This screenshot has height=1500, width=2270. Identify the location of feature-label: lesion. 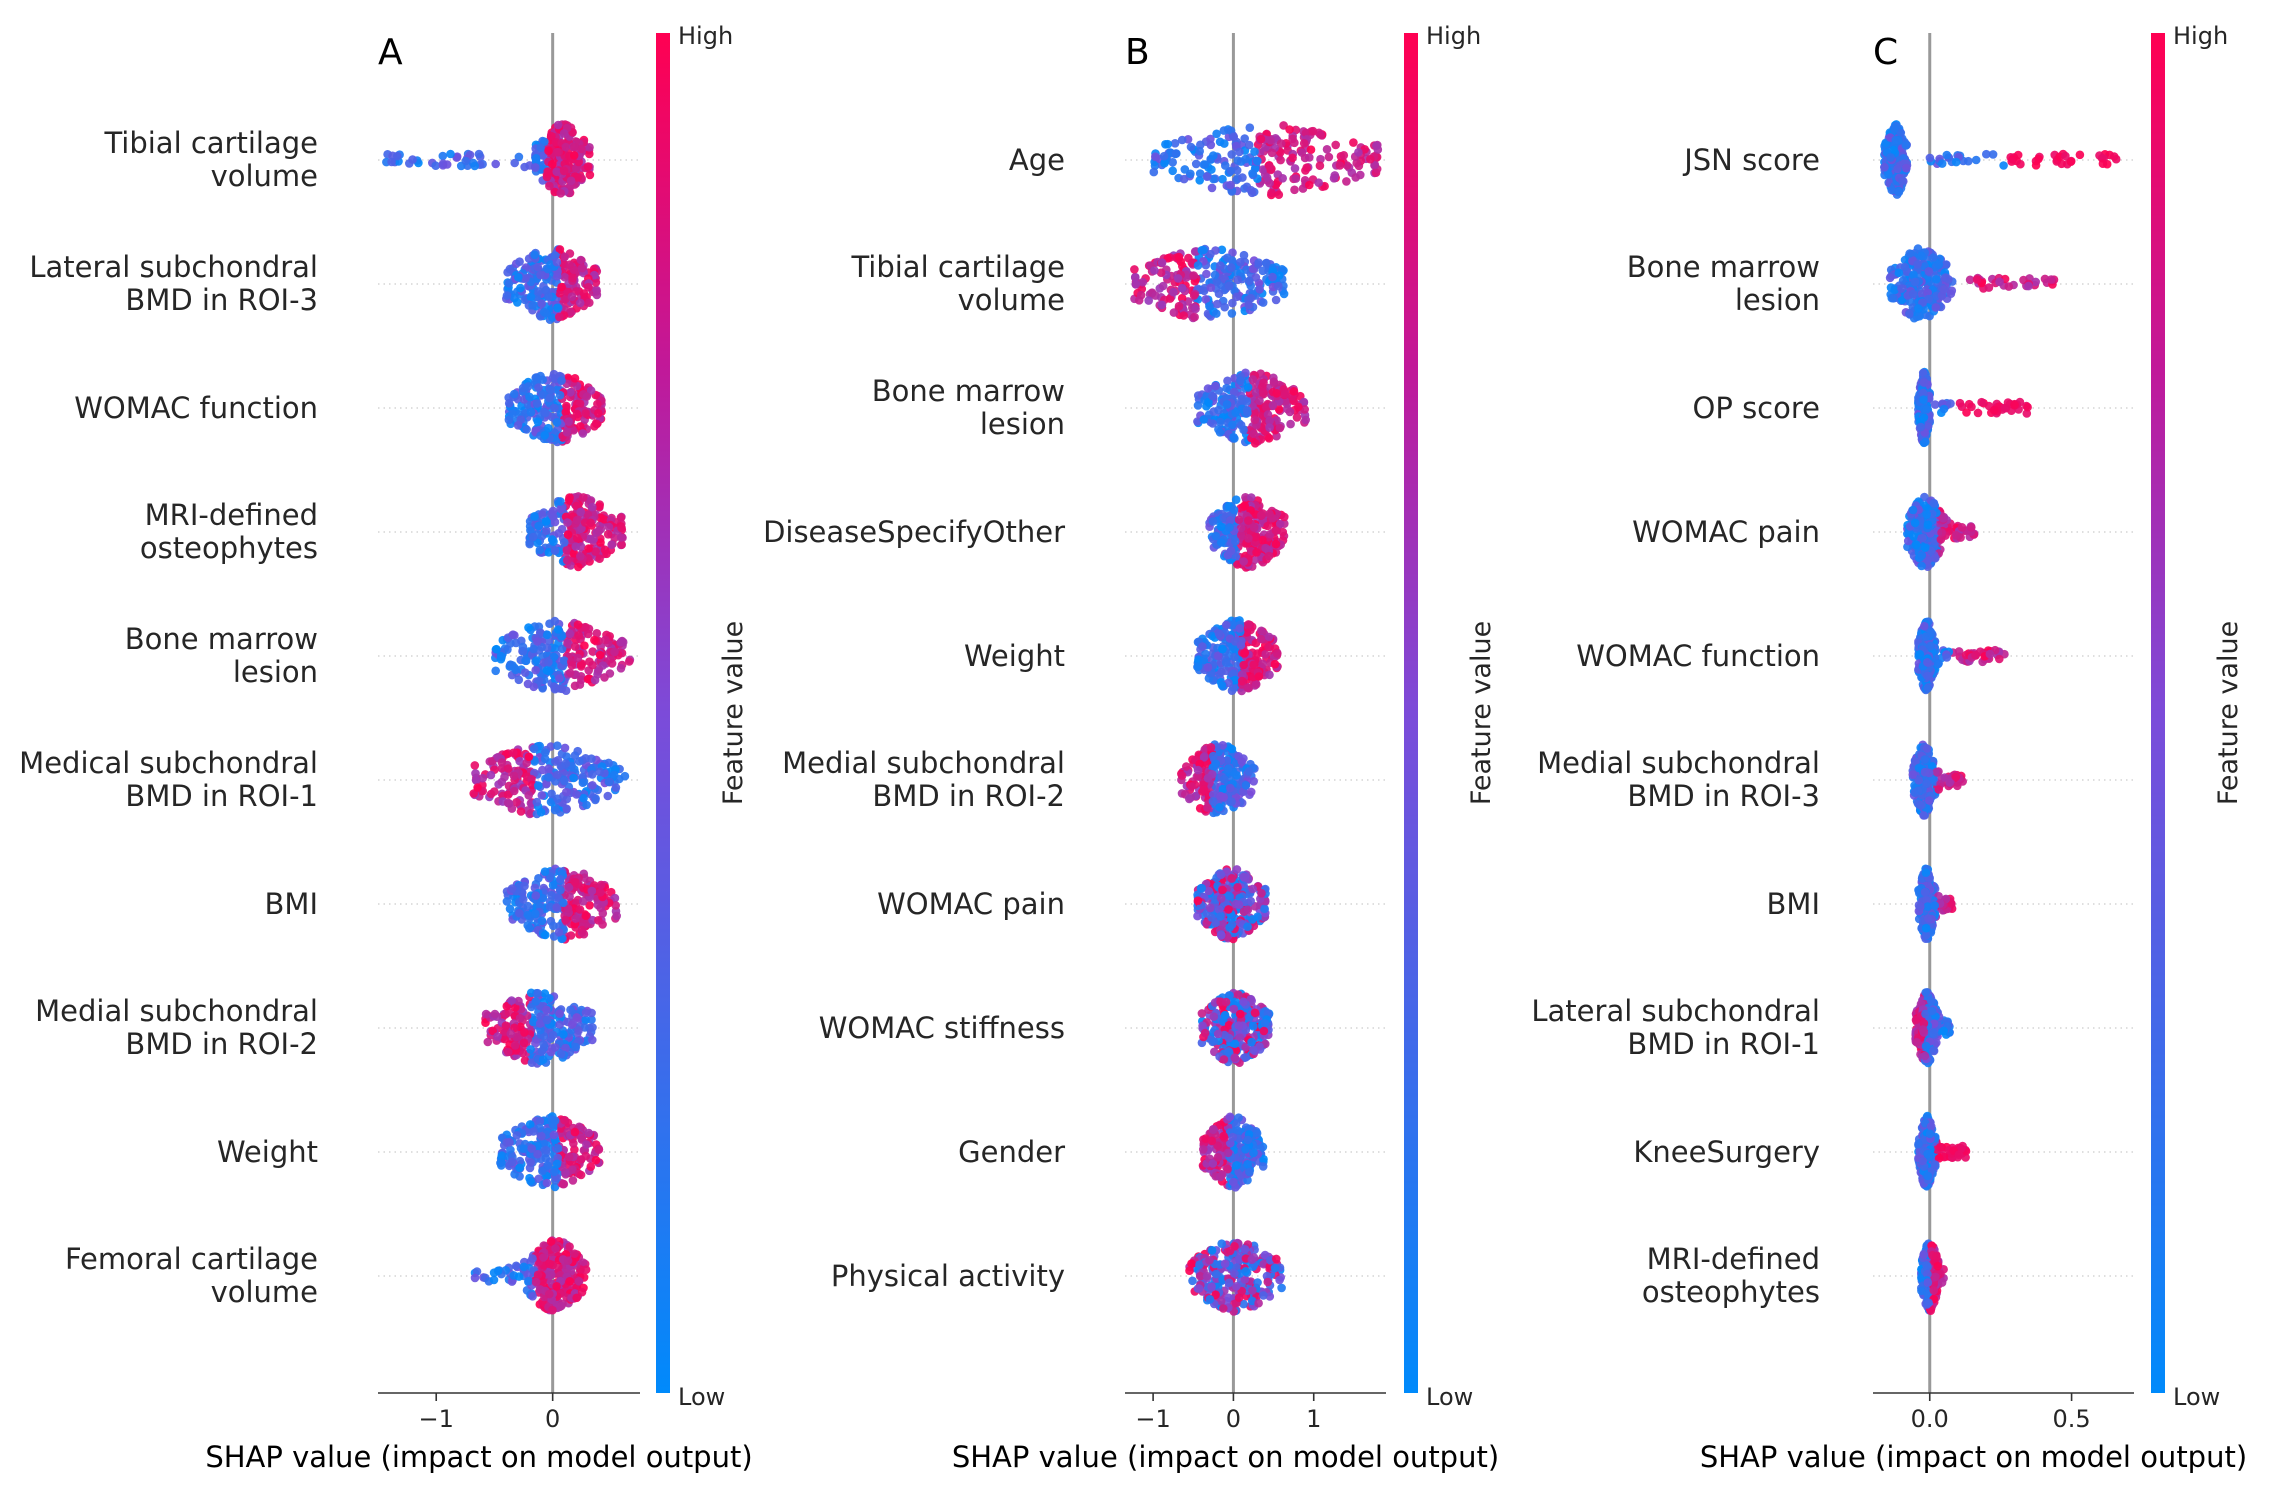
(275, 672).